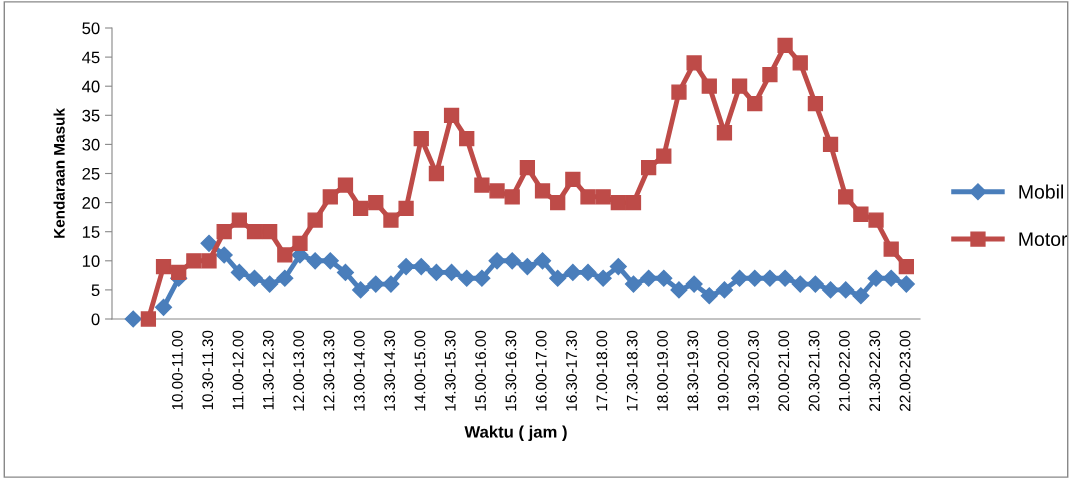  What do you see at coordinates (91, 115) in the screenshot?
I see `y-tick-label: 35` at bounding box center [91, 115].